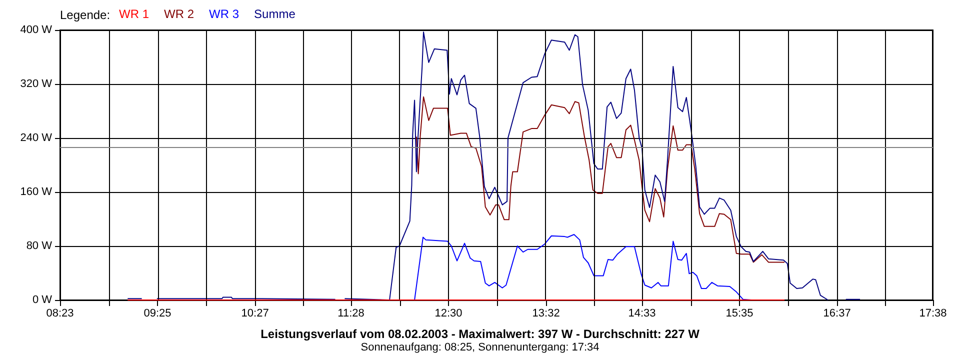  I want to click on legend-title: Legende:, so click(85, 15).